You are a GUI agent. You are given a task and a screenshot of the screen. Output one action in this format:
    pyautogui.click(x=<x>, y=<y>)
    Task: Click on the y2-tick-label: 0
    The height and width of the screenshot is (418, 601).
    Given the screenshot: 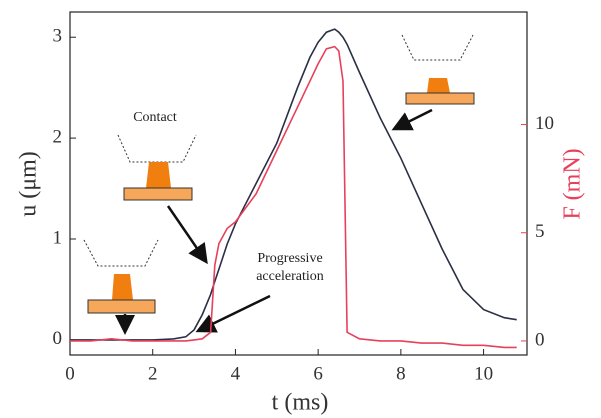 What is the action you would take?
    pyautogui.click(x=540, y=339)
    